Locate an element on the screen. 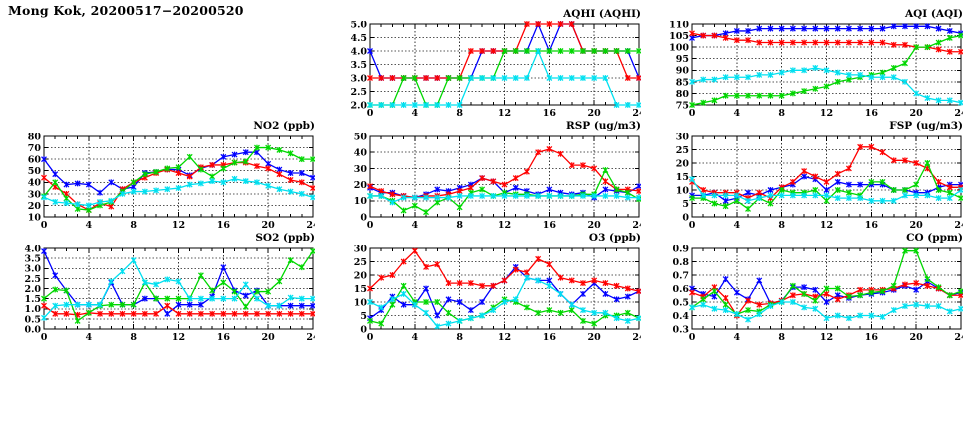 This screenshot has height=447, width=975. panel-o3: O3 (ppb) 05101520253004812162024 is located at coordinates (492, 288).